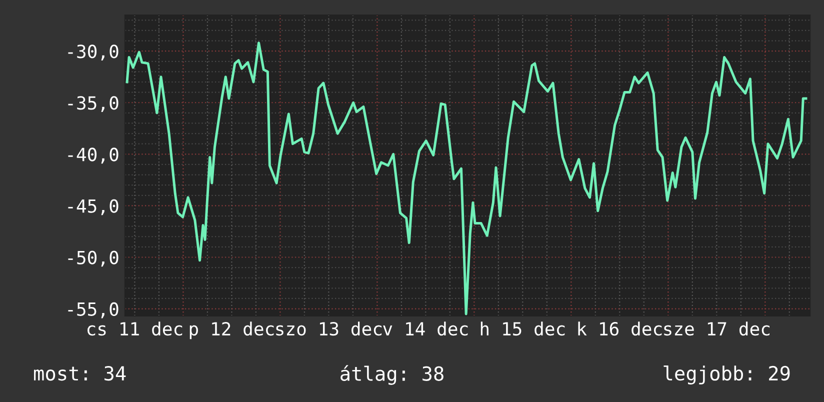  Describe the element at coordinates (232, 331) in the screenshot. I see `x-tick-label: p 12 dec` at that location.